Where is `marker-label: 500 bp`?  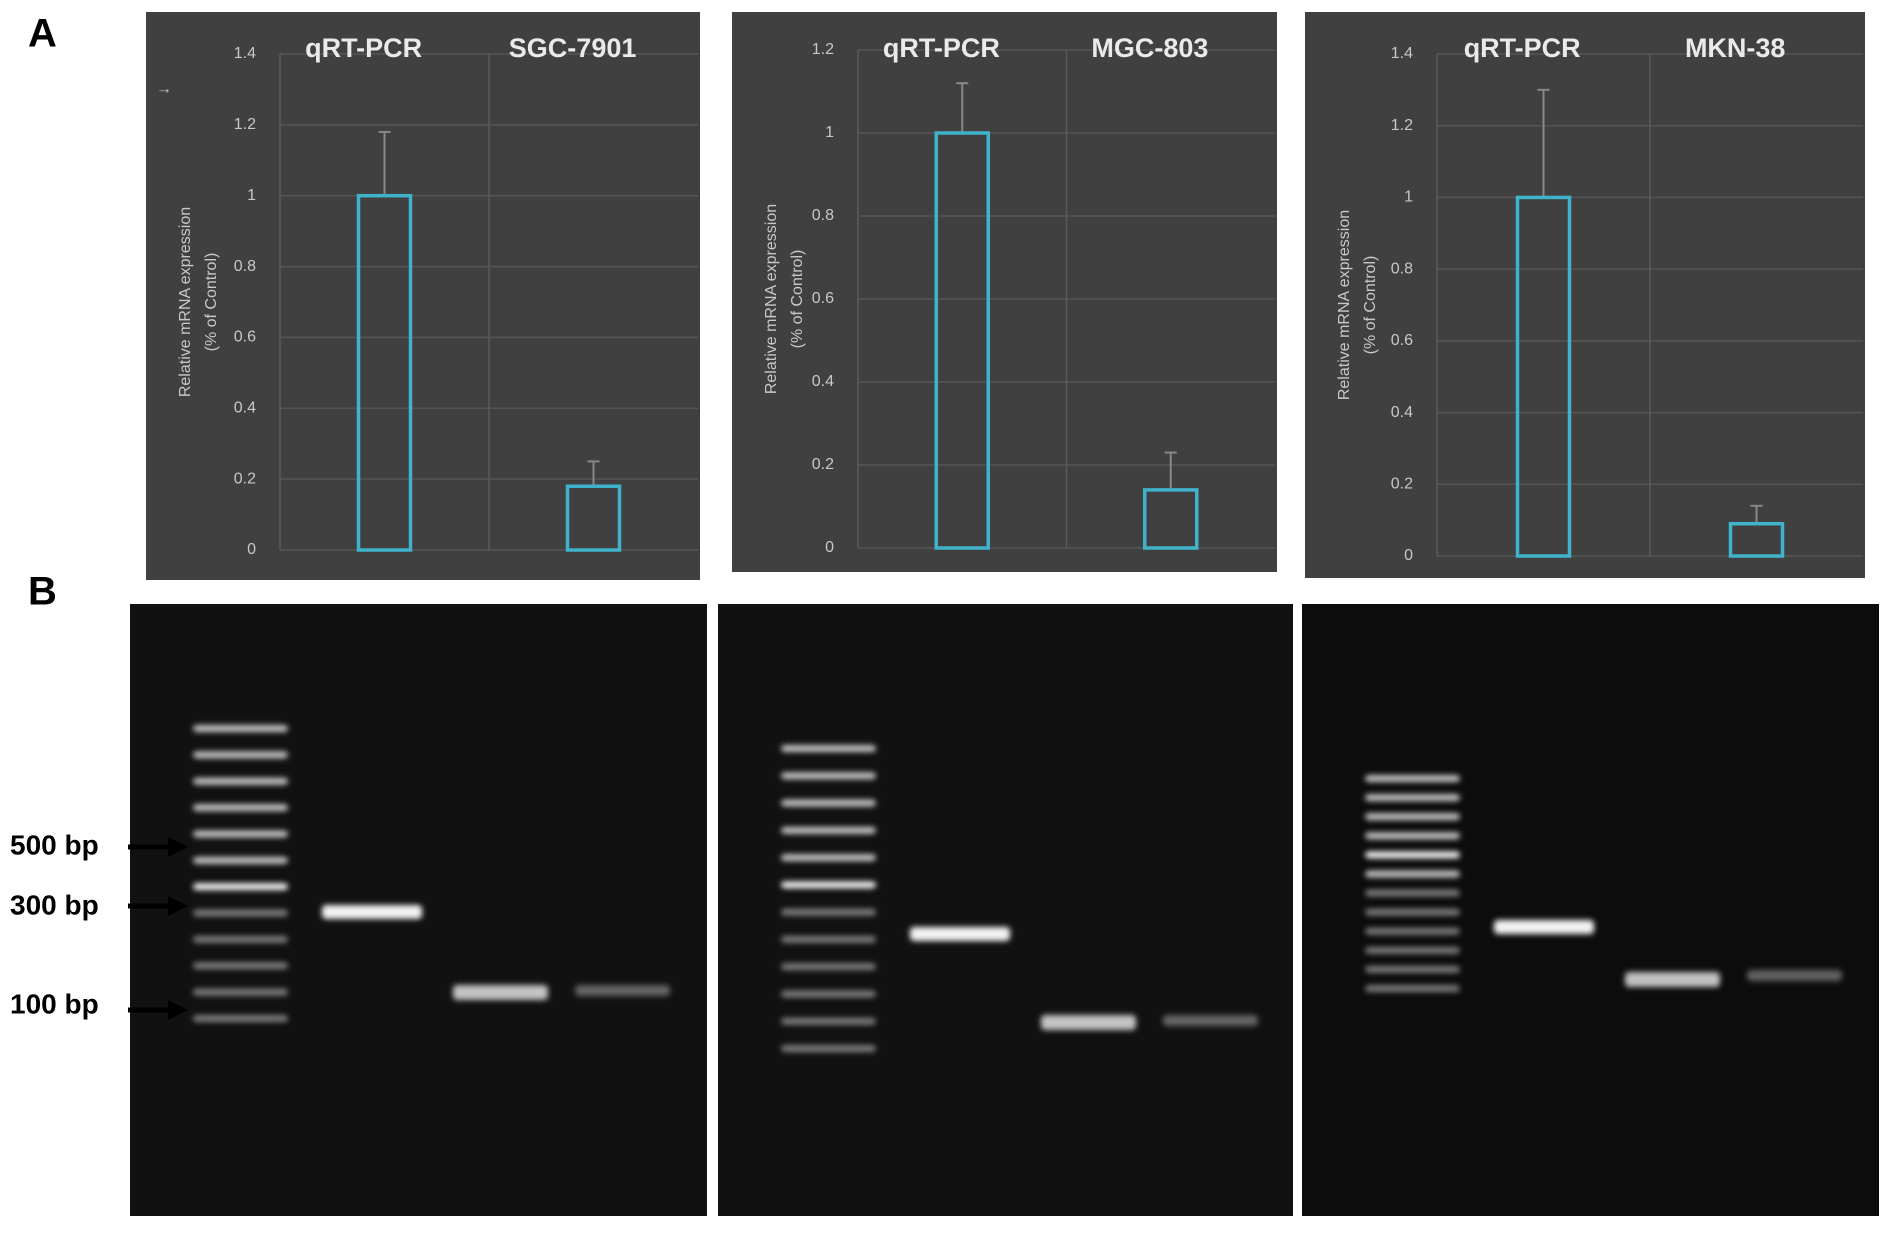 marker-label: 500 bp is located at coordinates (54, 844).